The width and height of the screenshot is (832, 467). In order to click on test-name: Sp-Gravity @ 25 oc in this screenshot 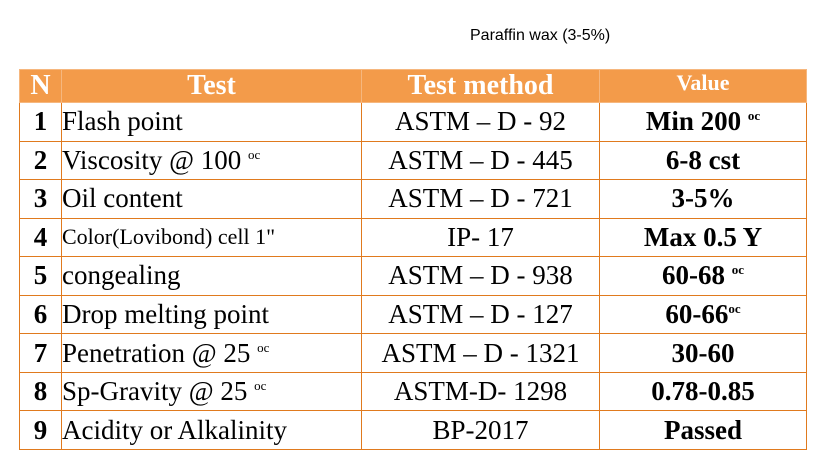, I will do `click(211, 391)`.